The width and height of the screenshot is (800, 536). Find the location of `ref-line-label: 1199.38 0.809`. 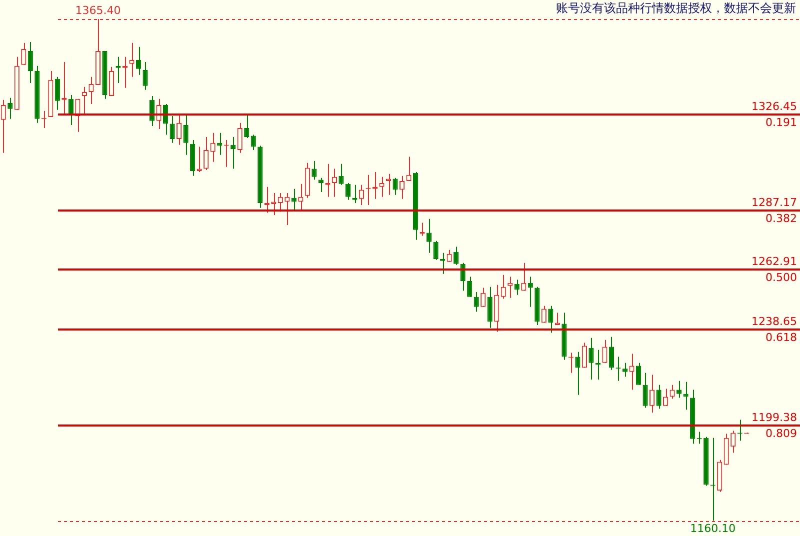

ref-line-label: 1199.38 0.809 is located at coordinates (774, 425).